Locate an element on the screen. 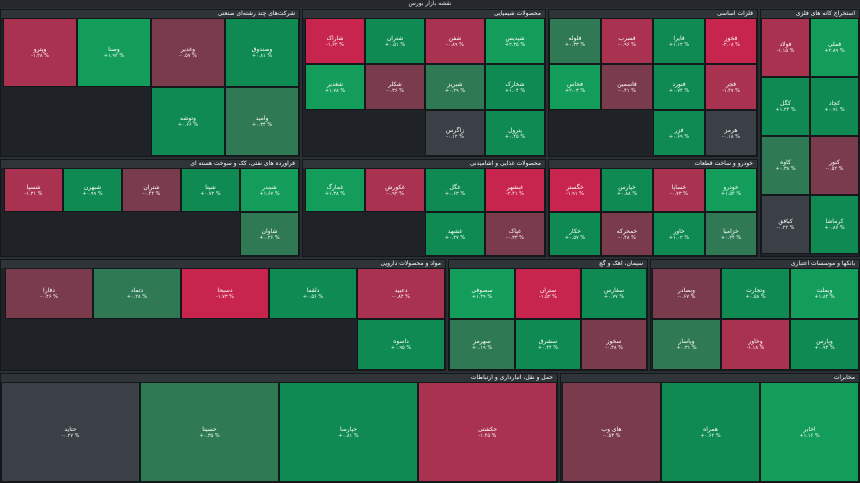  stock-tile: حپارسا +۰.۸۱ % is located at coordinates (348, 432).